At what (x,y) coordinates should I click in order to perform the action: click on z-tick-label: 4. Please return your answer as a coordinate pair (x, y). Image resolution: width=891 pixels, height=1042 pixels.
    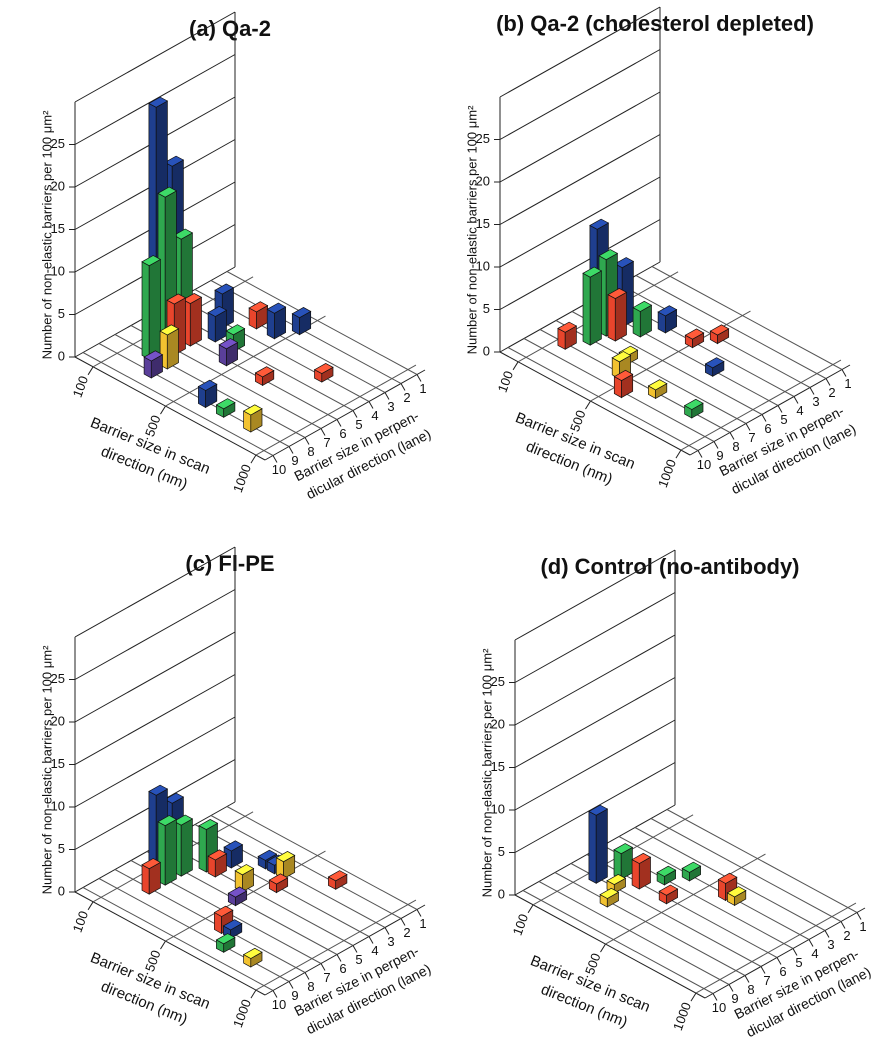
    Looking at the image, I should click on (814, 953).